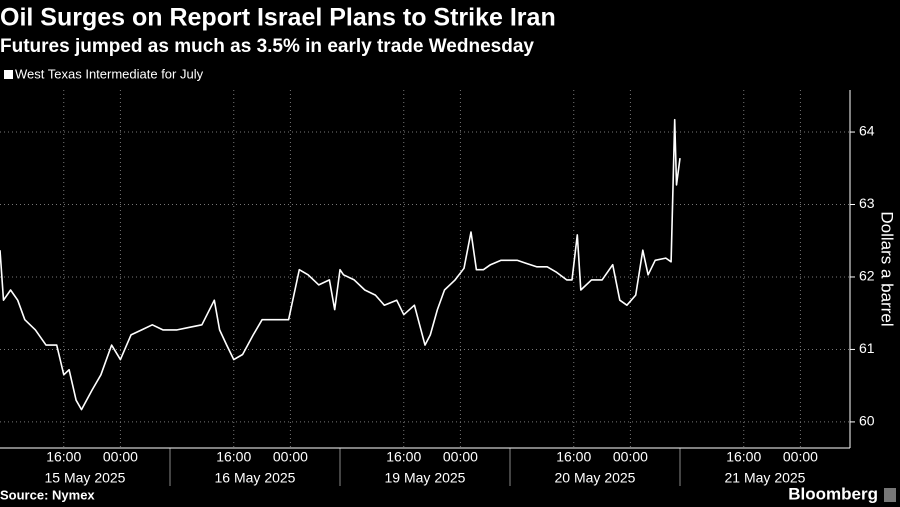 The height and width of the screenshot is (507, 900). Describe the element at coordinates (765, 478) in the screenshot. I see `x-group-label: 21 May 2025` at that location.